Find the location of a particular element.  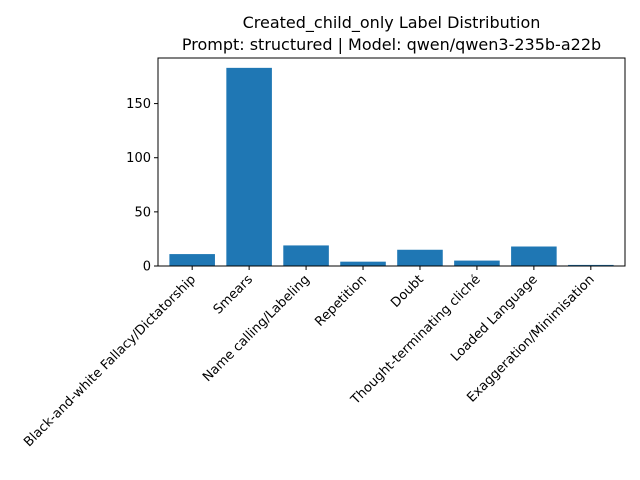

x-tick-label: Black-and-white Fallacy/Dictatorship is located at coordinates (110, 361).